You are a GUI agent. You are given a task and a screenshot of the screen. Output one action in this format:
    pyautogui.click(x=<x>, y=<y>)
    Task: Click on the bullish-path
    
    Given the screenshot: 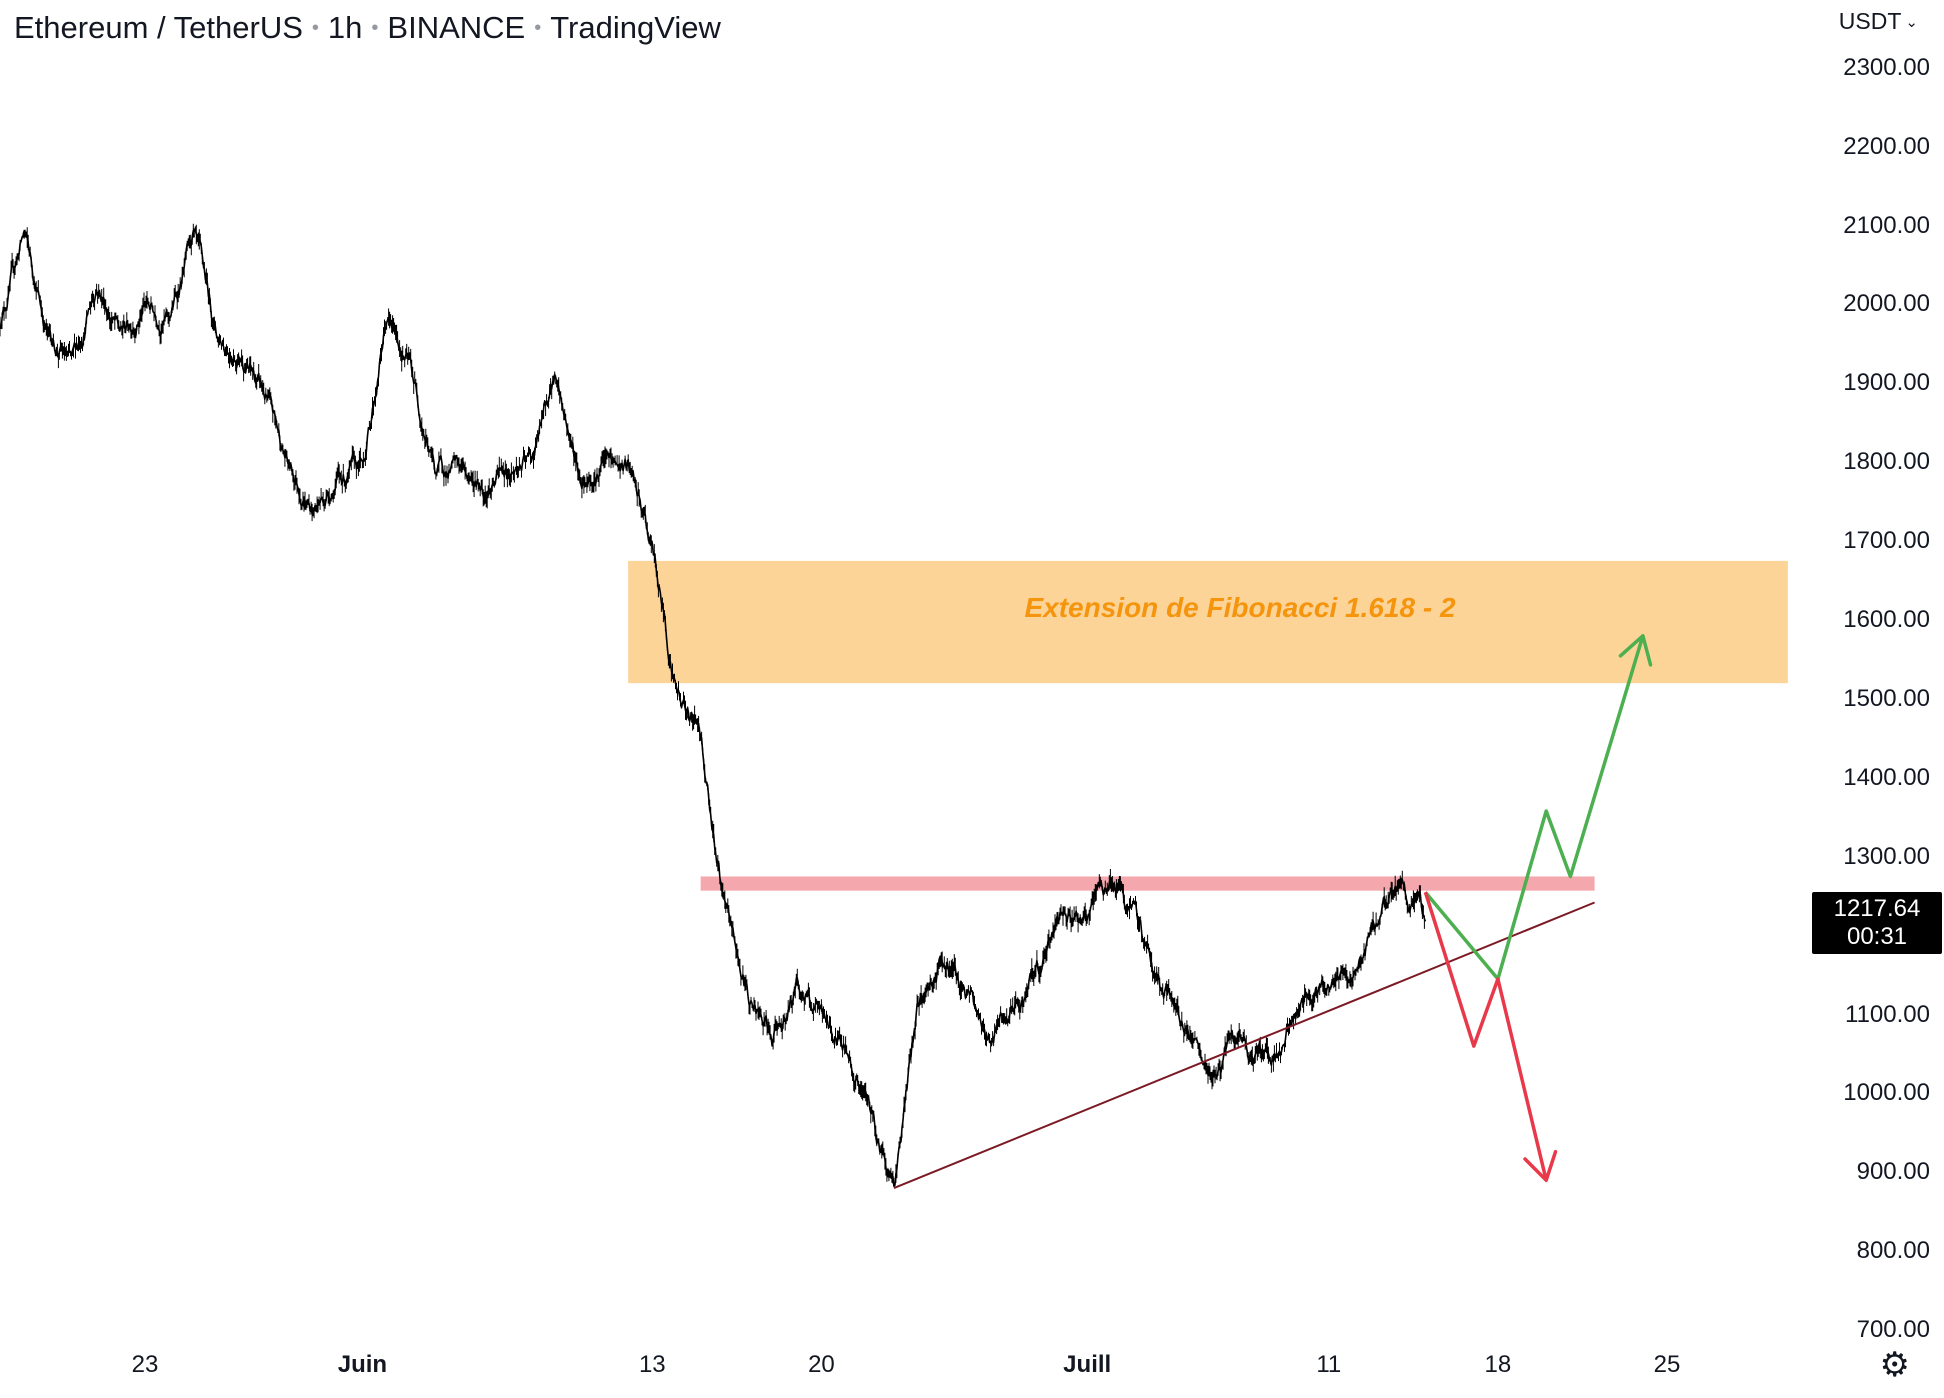 What is the action you would take?
    pyautogui.click(x=1534, y=808)
    